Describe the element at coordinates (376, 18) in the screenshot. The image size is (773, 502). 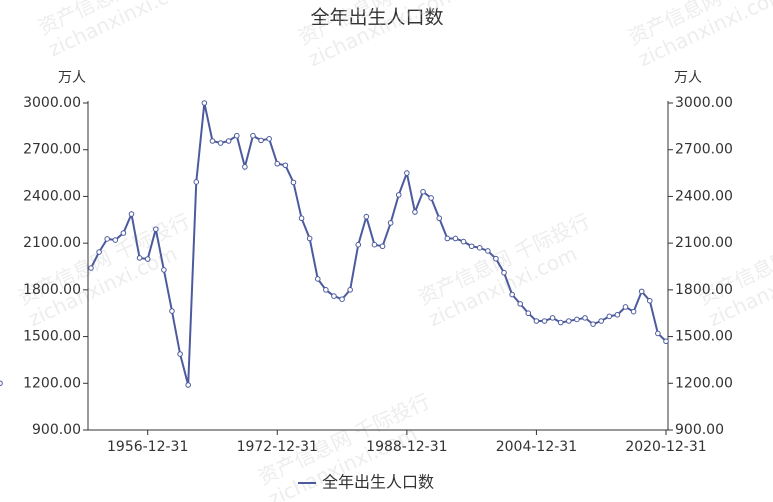
I see `chart-title: 全年出生人口数` at that location.